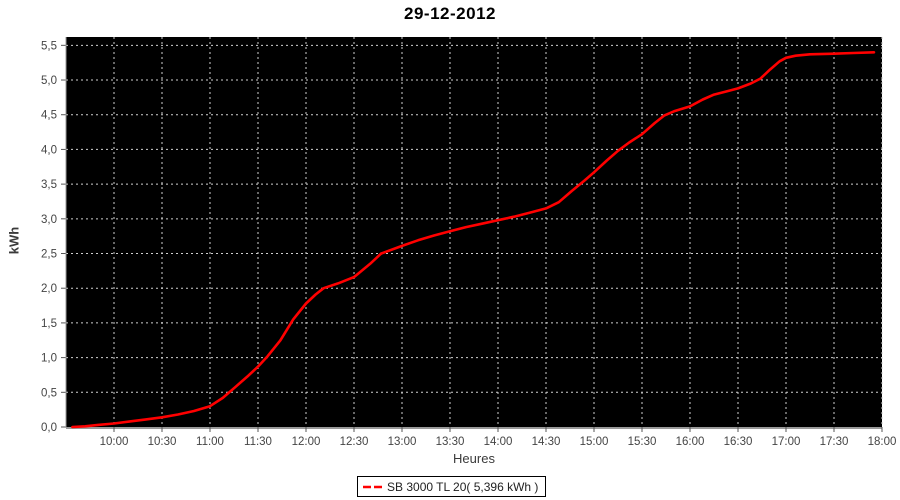  I want to click on y-tick-label: 0,5, so click(49, 393).